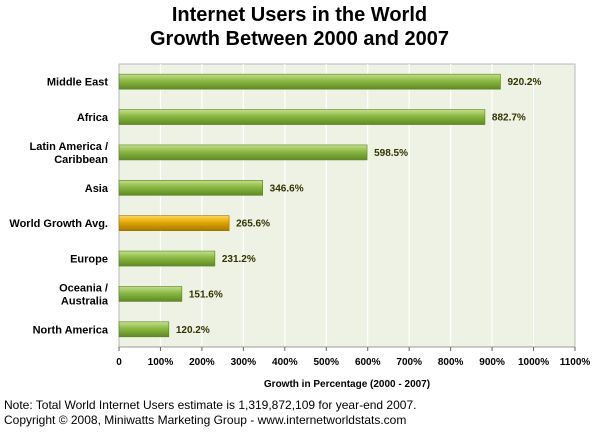 This screenshot has height=434, width=599. I want to click on category-label: Europe, so click(89, 260).